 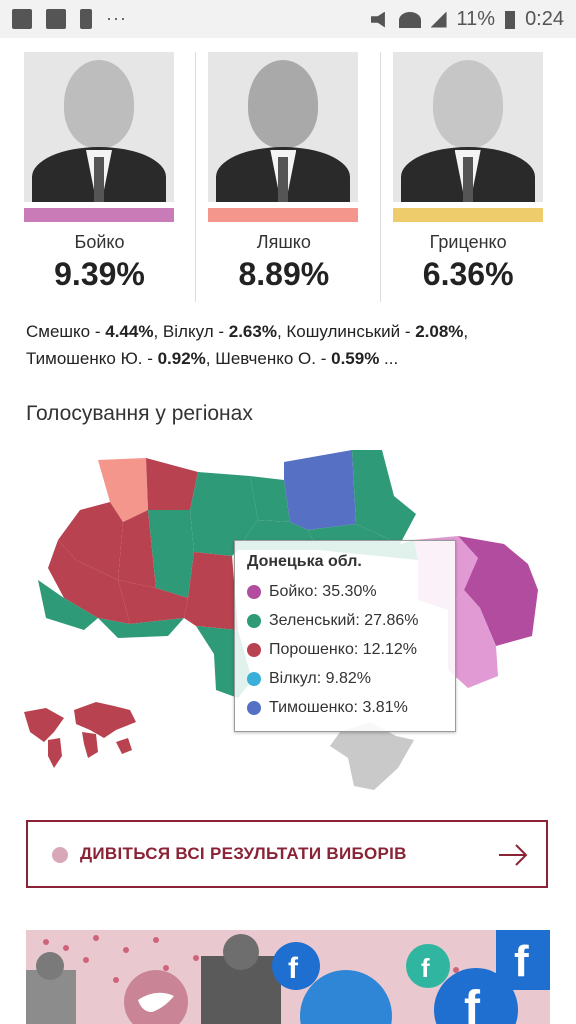 I want to click on world-map, so click(x=80, y=735).